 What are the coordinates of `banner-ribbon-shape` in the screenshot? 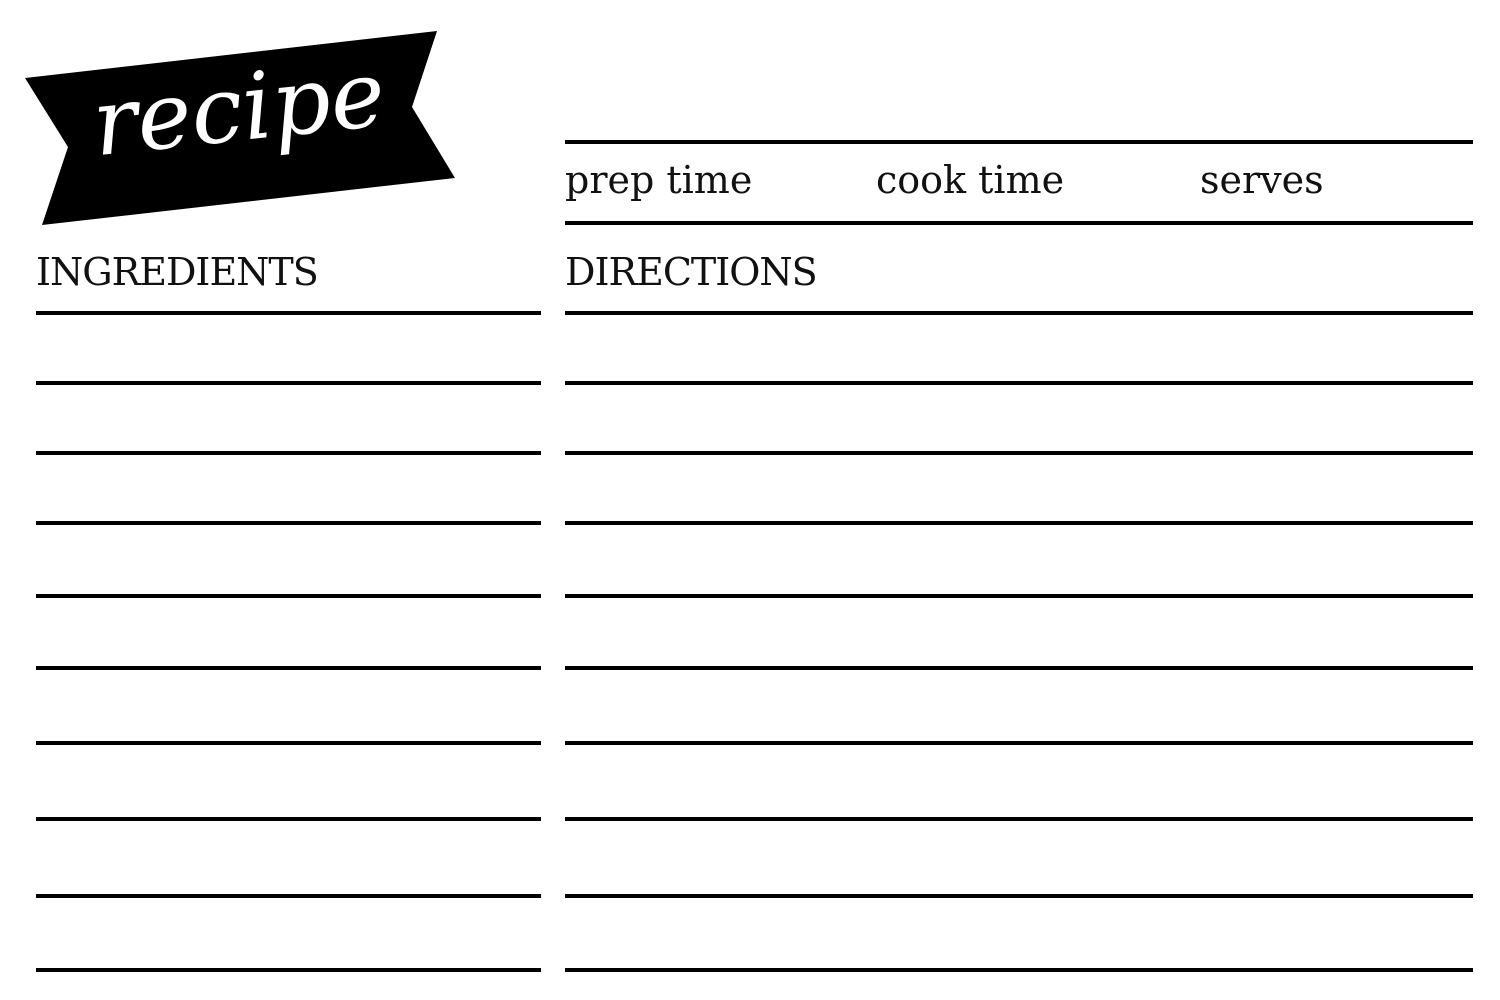 It's located at (240, 128).